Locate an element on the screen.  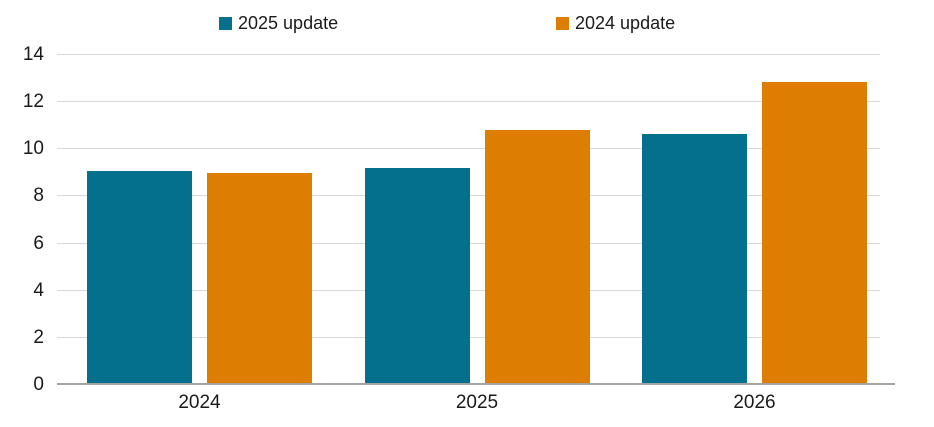
y-axis-tick-label: 2 is located at coordinates (38, 337).